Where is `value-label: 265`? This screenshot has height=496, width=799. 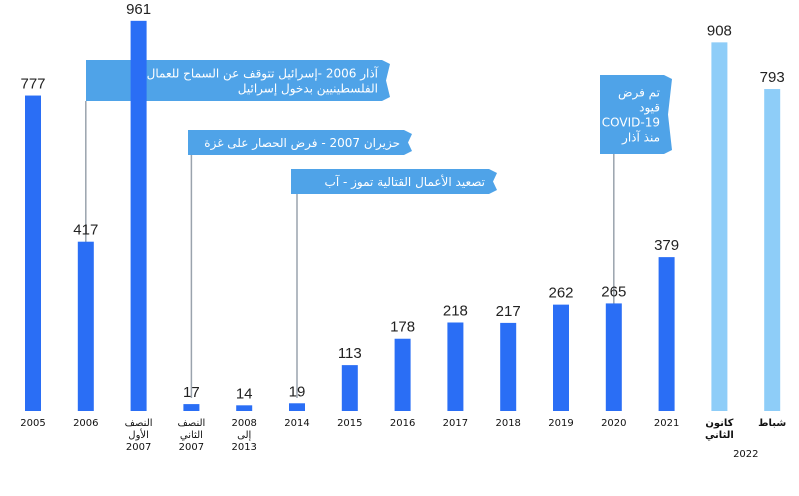
value-label: 265 is located at coordinates (613, 291).